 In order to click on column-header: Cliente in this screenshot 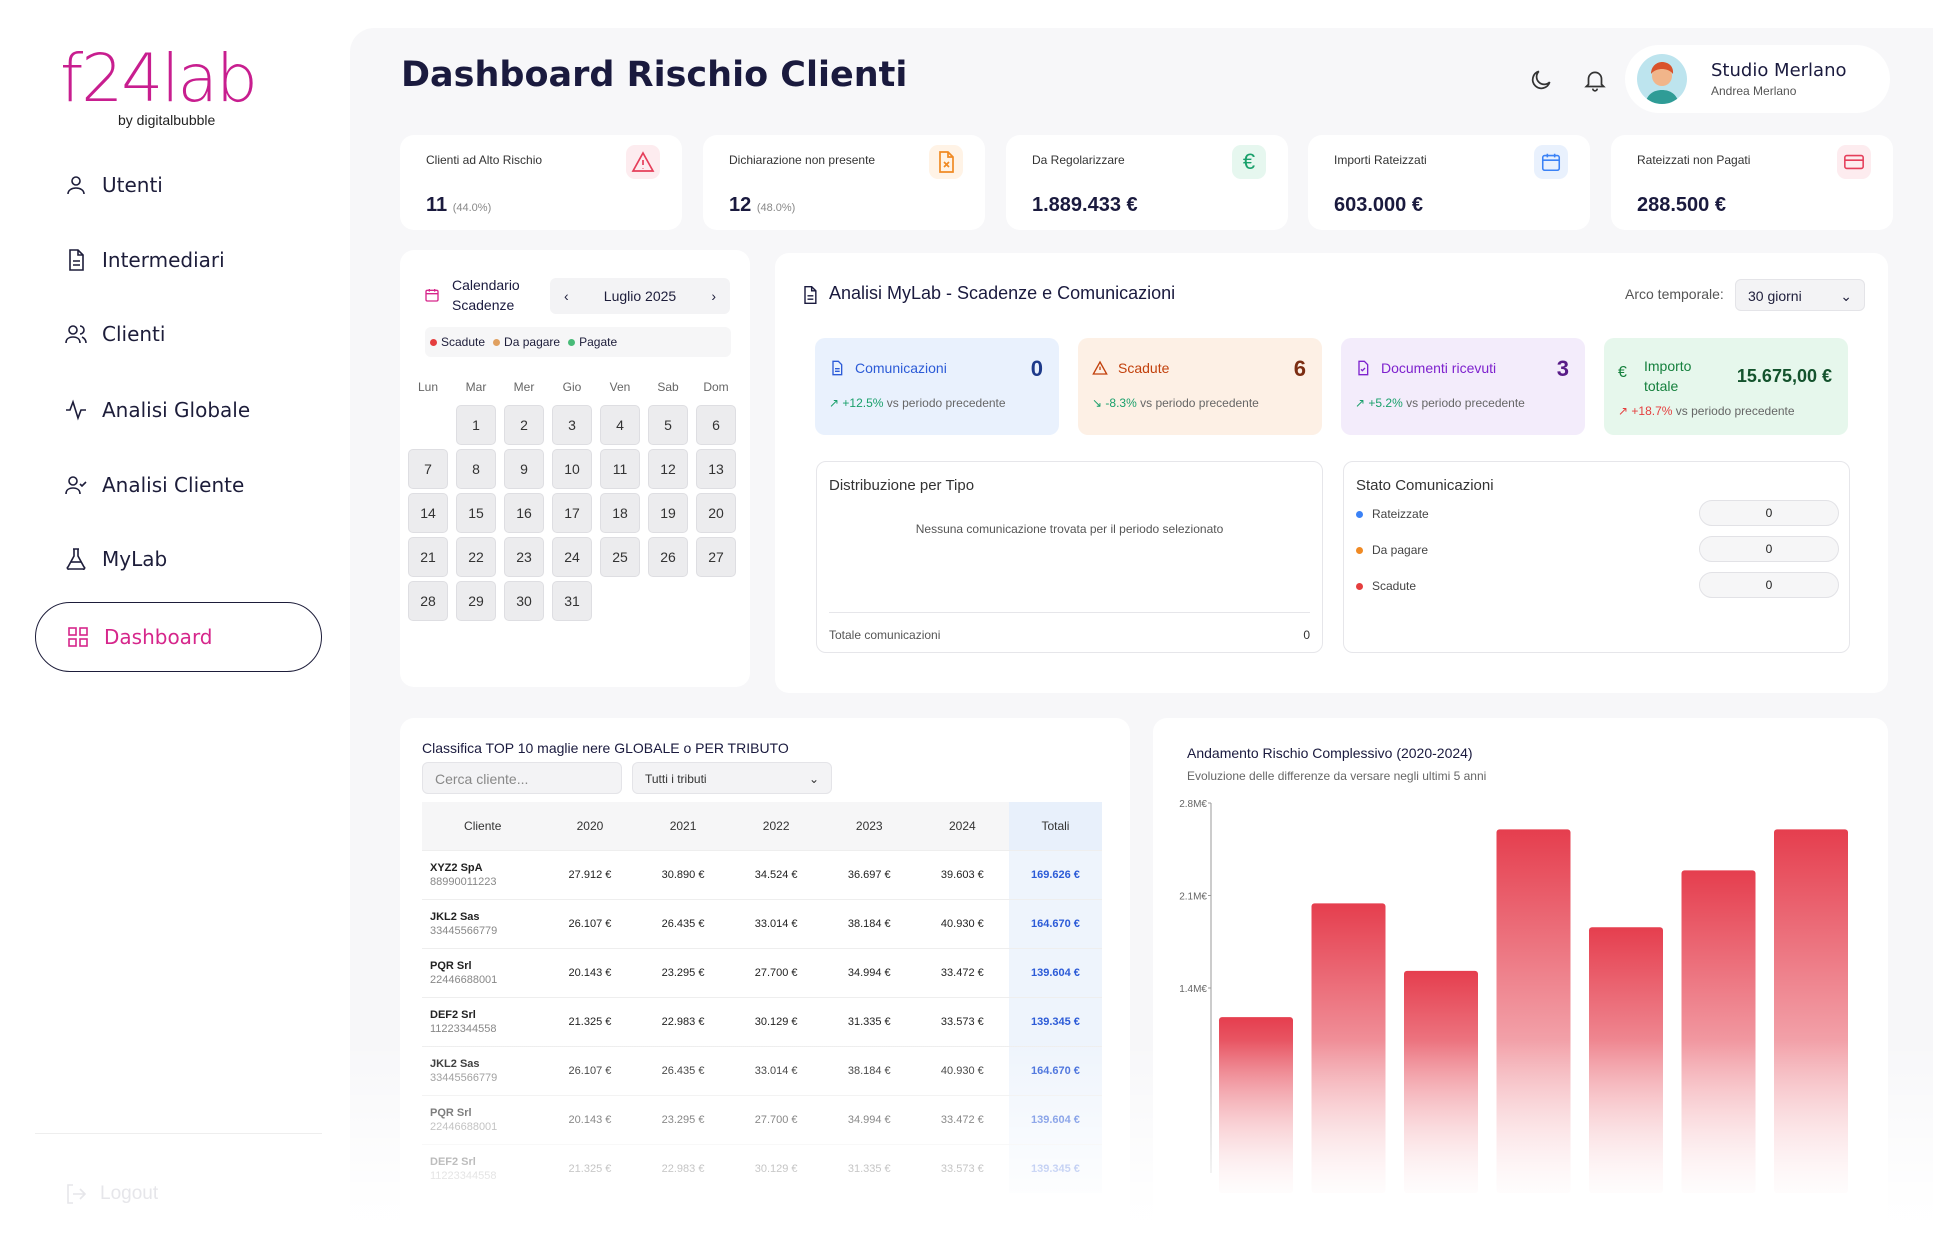, I will do `click(483, 826)`.